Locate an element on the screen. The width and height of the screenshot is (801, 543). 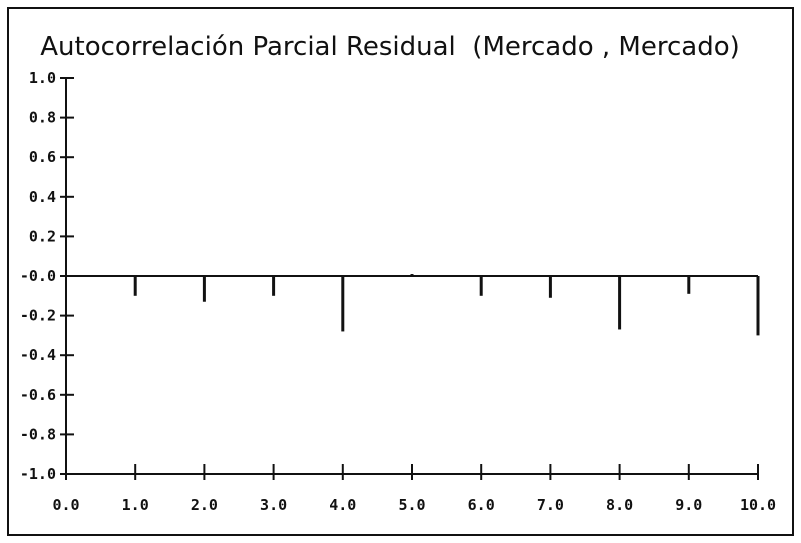
x-tick-label: 7.0 is located at coordinates (550, 505).